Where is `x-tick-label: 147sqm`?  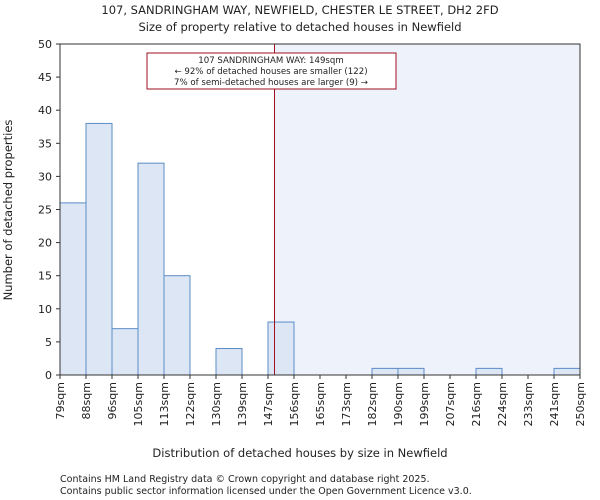 x-tick-label: 147sqm is located at coordinates (268, 404).